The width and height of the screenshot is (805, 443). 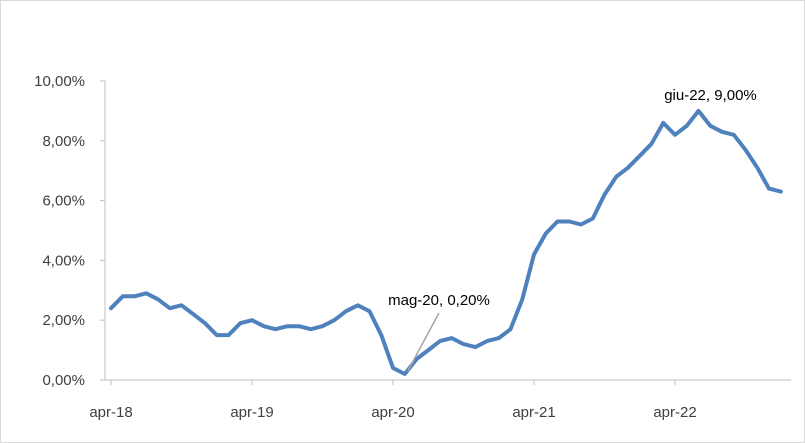 What do you see at coordinates (63, 320) in the screenshot?
I see `y-tick-label: 2,00%` at bounding box center [63, 320].